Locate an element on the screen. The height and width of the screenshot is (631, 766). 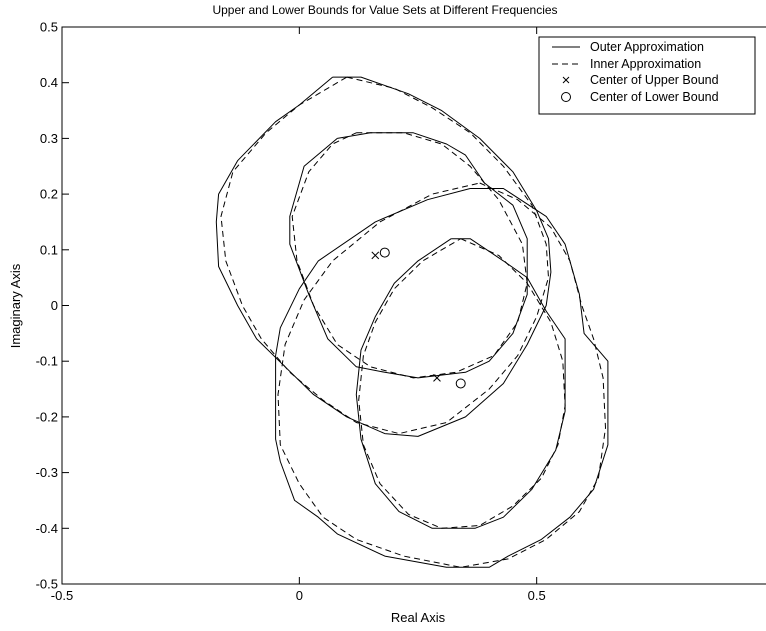
x-tick-label: -0.5 is located at coordinates (62, 595).